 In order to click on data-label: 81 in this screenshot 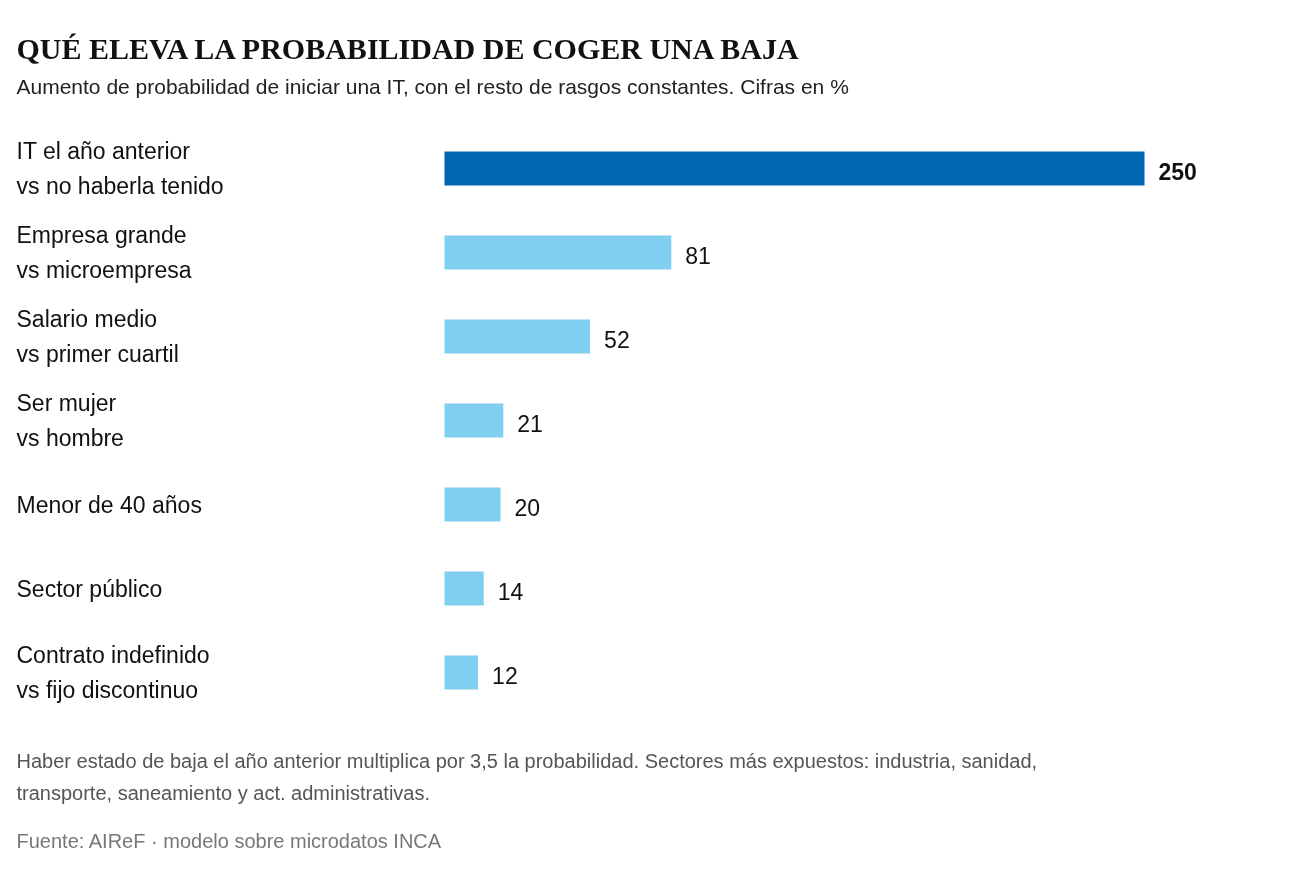, I will do `click(698, 256)`.